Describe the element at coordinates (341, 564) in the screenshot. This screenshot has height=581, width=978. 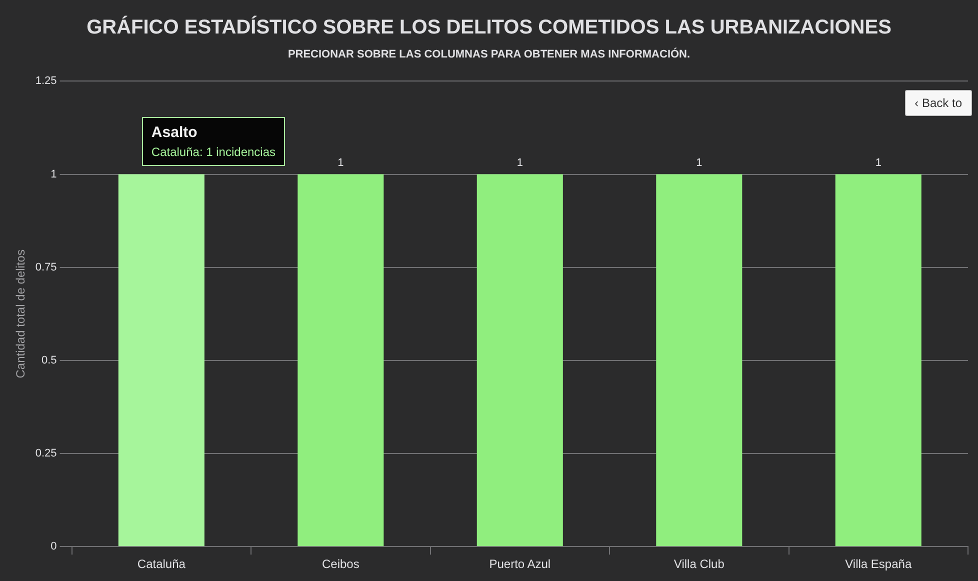
I see `x-tick-label: Ceibos` at that location.